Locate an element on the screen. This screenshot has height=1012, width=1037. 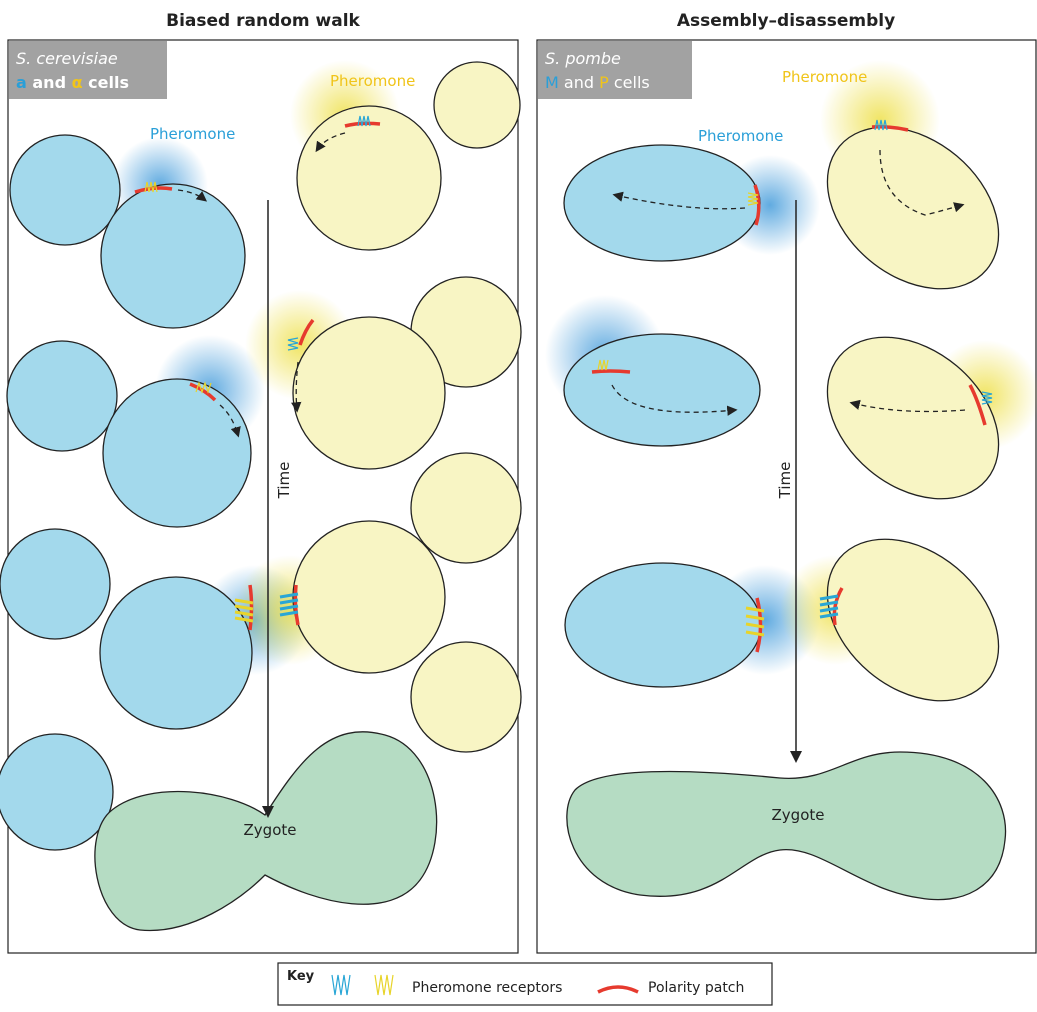
cell-types: a and α cells is located at coordinates (72, 82).